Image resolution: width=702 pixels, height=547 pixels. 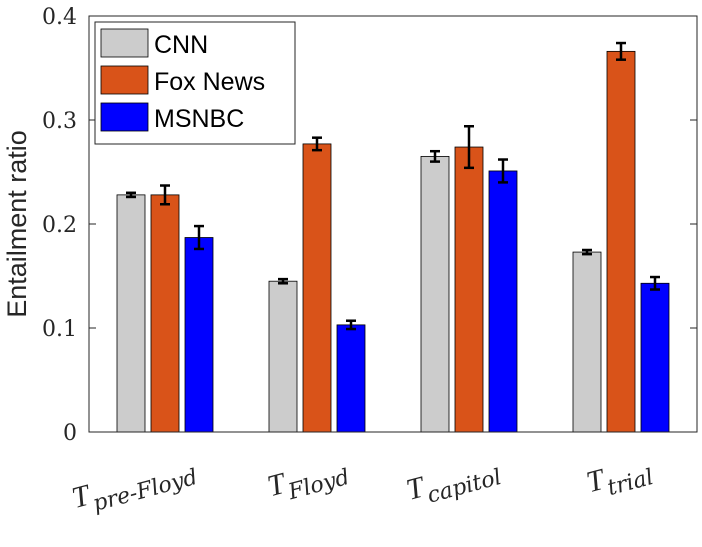 What do you see at coordinates (59, 121) in the screenshot?
I see `y-tick-label: 0.3` at bounding box center [59, 121].